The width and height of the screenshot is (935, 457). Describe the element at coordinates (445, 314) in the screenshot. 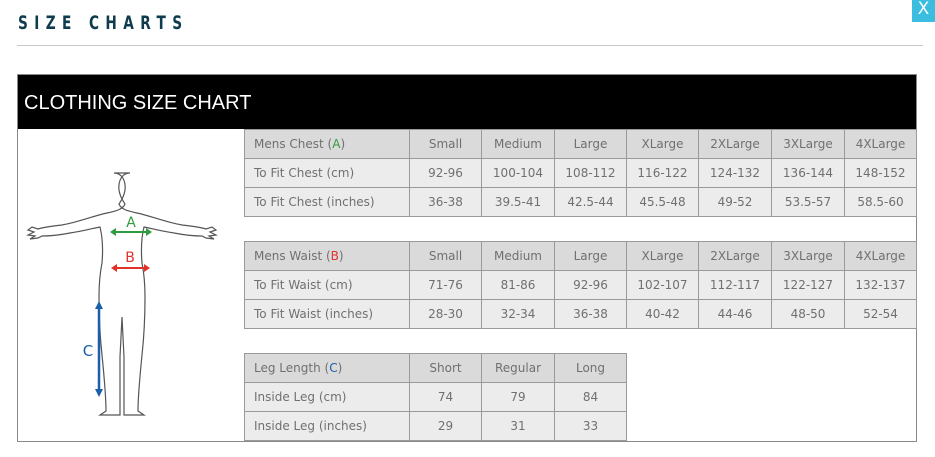

I see `size-value-cell: 28-30` at that location.